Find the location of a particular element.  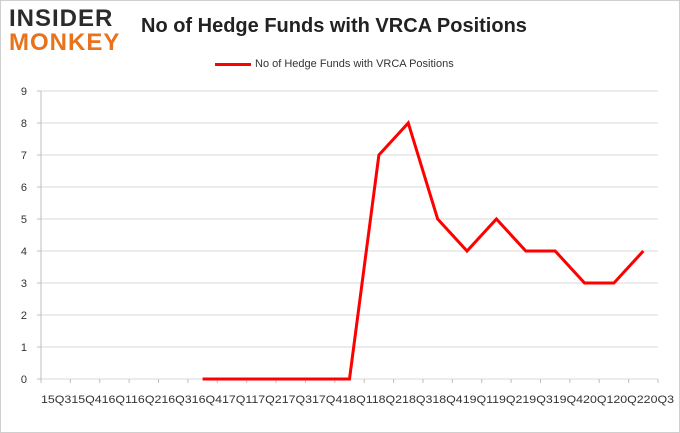

y-tick-label-5: 5 is located at coordinates (24, 220).